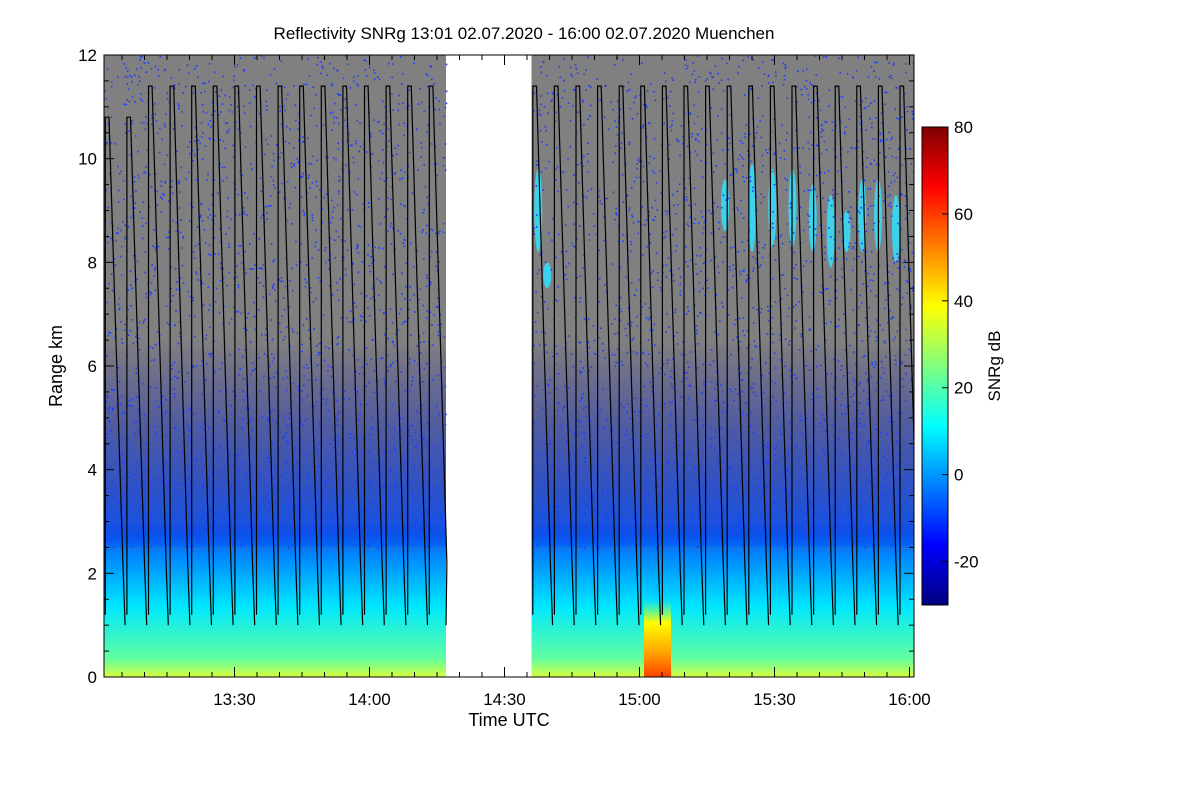 This screenshot has height=800, width=1200. I want to click on x-tick-label: 14:00, so click(369, 699).